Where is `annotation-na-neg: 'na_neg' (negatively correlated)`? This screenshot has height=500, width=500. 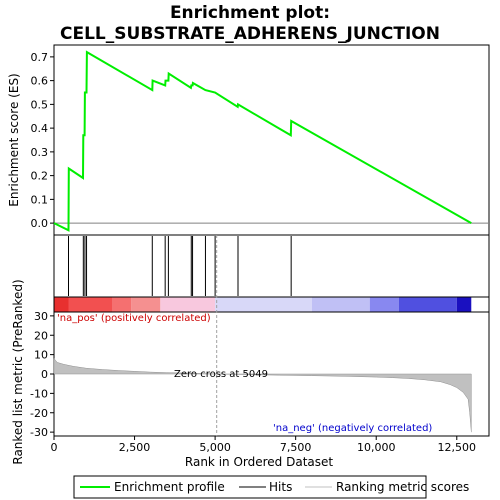
annotation-na-neg: 'na_neg' (negatively correlated) is located at coordinates (352, 428).